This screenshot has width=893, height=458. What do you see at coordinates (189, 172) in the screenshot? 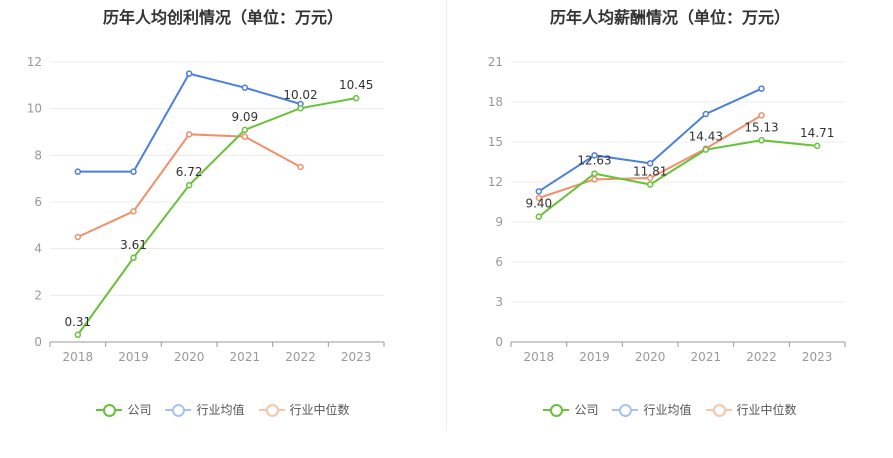
I see `data-label: 6.72` at bounding box center [189, 172].